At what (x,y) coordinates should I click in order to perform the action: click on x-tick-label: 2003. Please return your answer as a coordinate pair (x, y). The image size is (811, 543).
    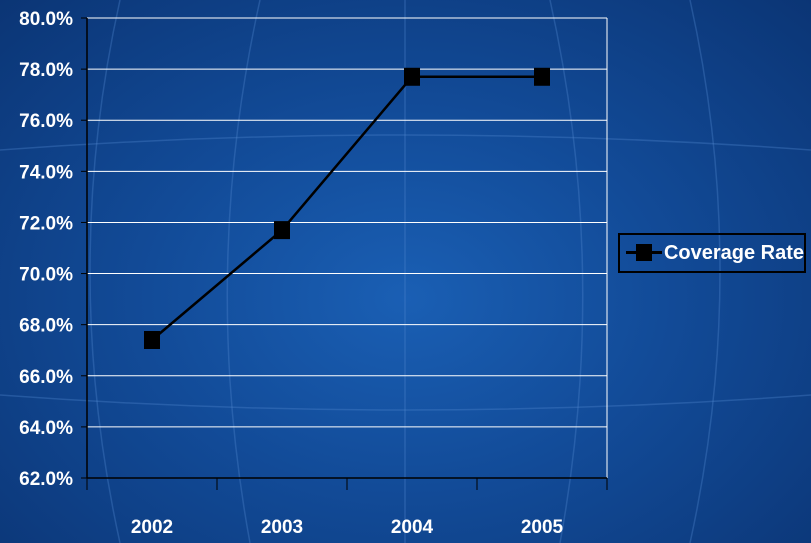
    Looking at the image, I should click on (282, 527).